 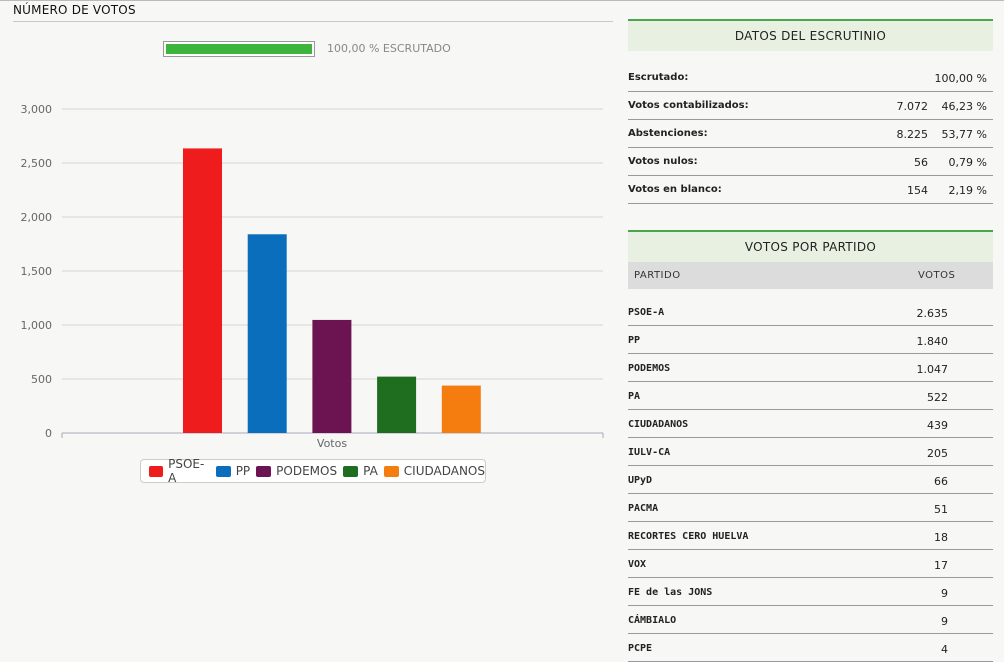 What do you see at coordinates (634, 396) in the screenshot?
I see `party-name: PA` at bounding box center [634, 396].